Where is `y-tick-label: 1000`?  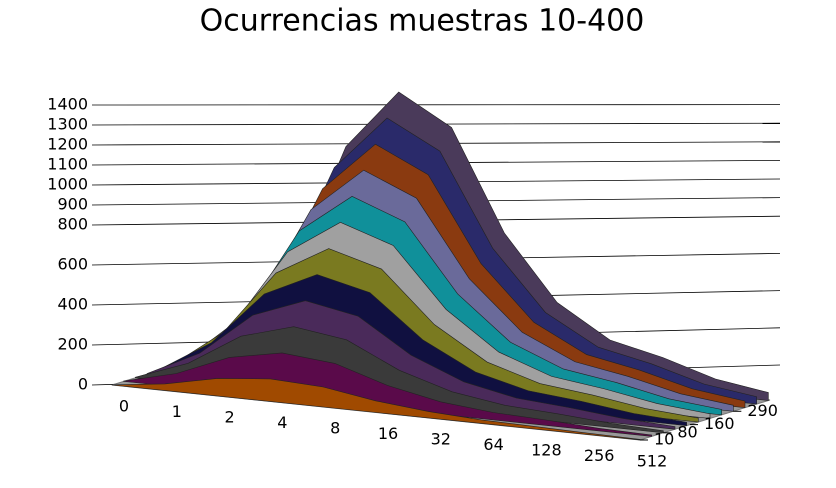
y-tick-label: 1000 is located at coordinates (67, 184).